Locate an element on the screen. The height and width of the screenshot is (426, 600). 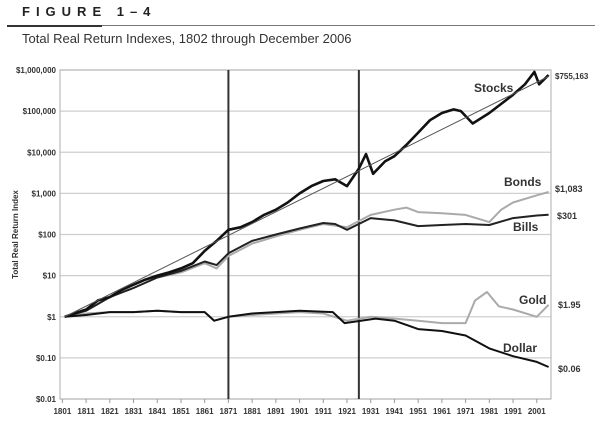
x-tick-label: 1911 is located at coordinates (324, 411).